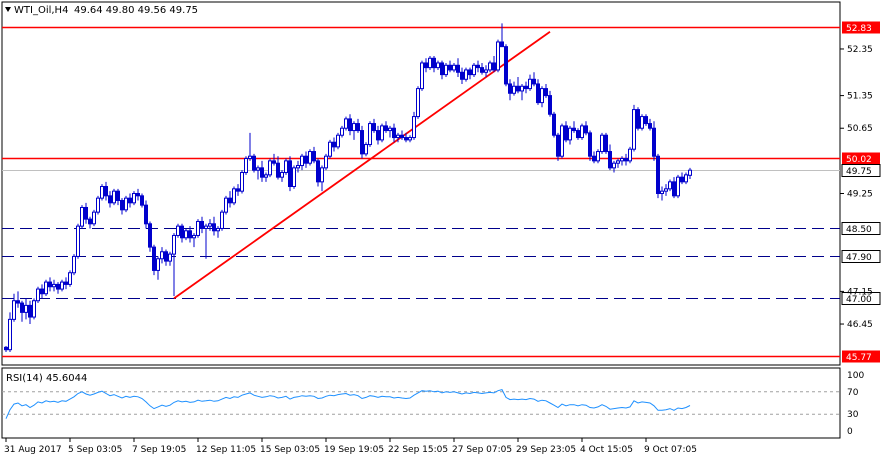 This screenshot has height=459, width=883. Describe the element at coordinates (348, 404) in the screenshot. I see `rsi-line` at that location.